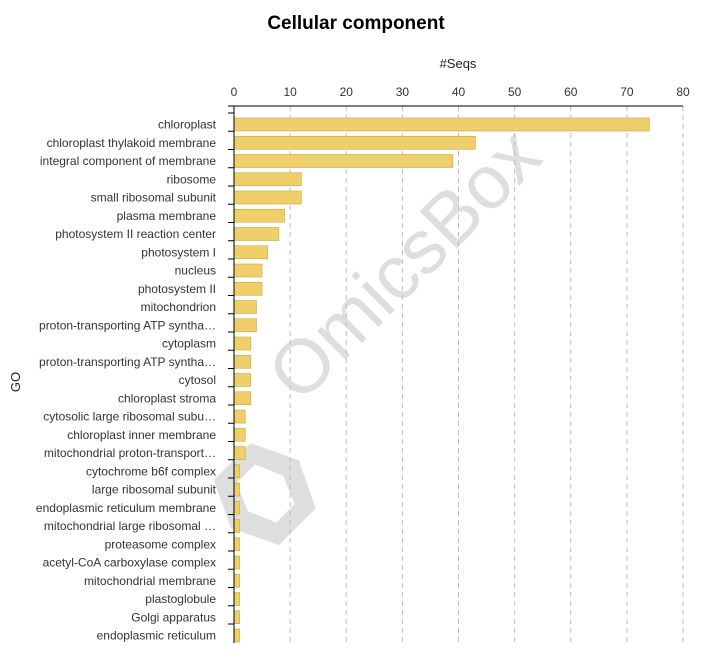 This screenshot has width=713, height=665. I want to click on category-label-12: cytoplasm, so click(189, 344).